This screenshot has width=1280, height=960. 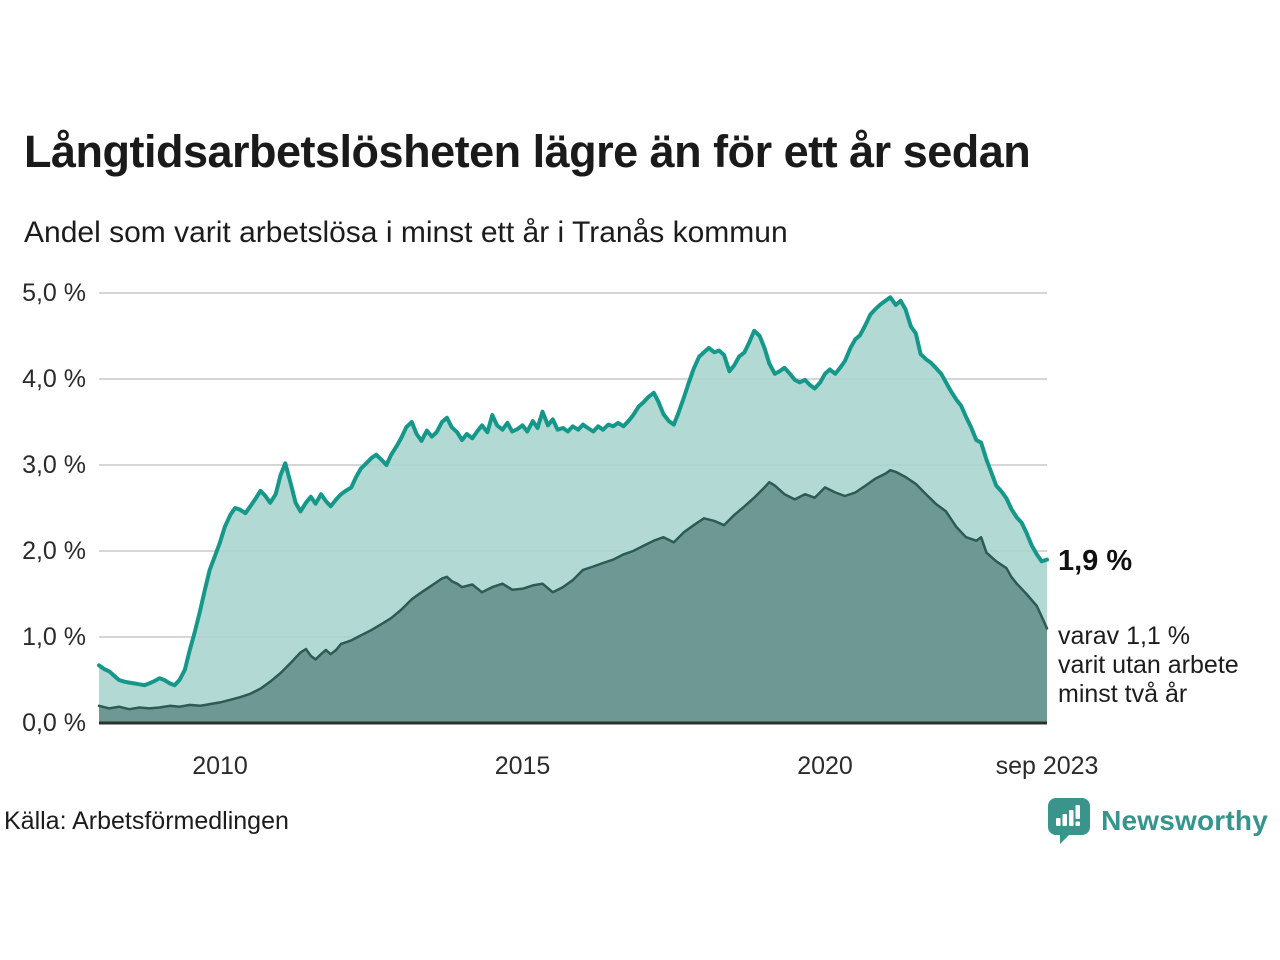 What do you see at coordinates (825, 766) in the screenshot?
I see `x-axis-tick-label: 2020` at bounding box center [825, 766].